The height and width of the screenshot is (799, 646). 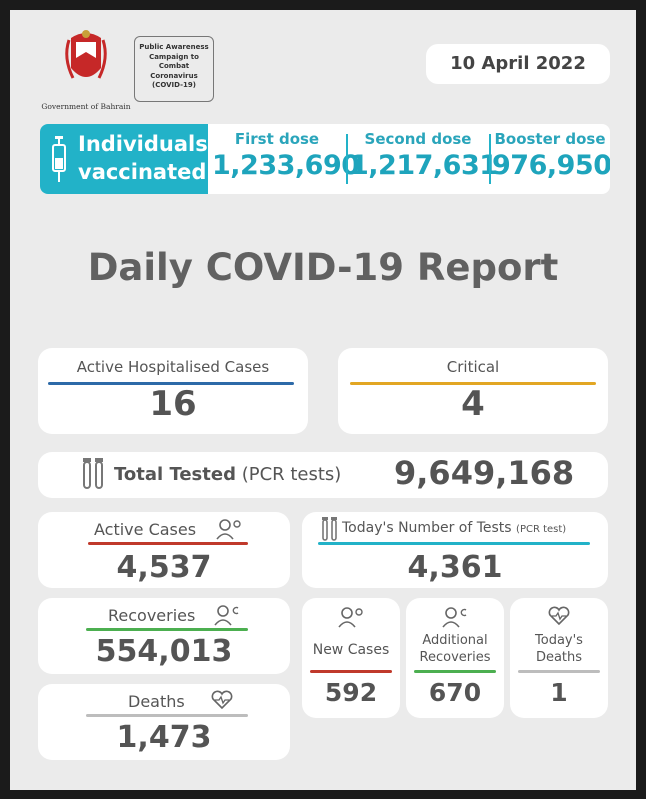 I want to click on first-dose-label: First dose, so click(x=277, y=139).